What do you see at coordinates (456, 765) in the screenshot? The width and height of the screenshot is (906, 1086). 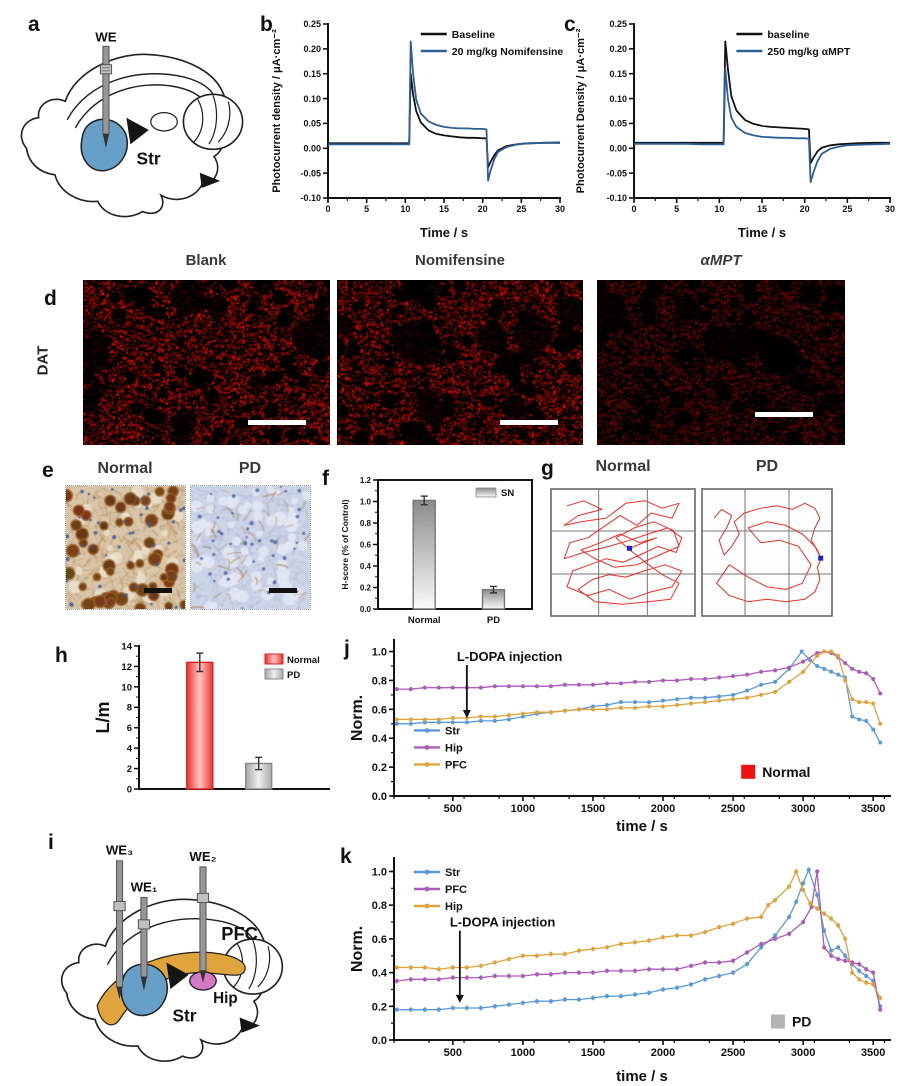 I see `legend-label: PFC` at bounding box center [456, 765].